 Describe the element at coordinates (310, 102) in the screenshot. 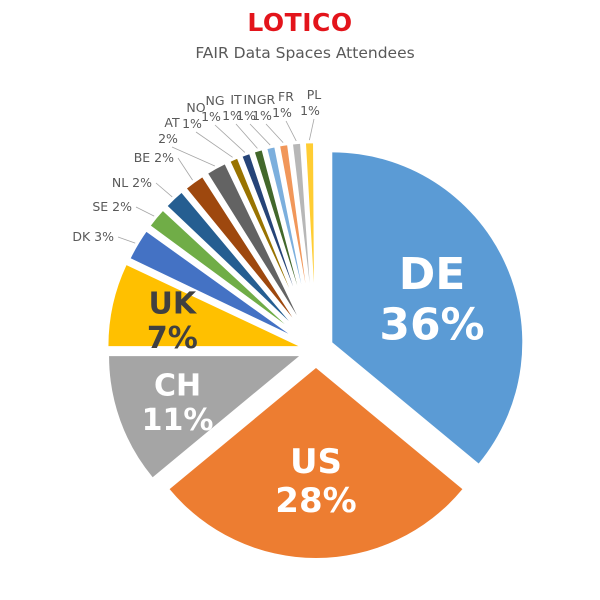

I see `data-label-pl: PL 1%` at that location.